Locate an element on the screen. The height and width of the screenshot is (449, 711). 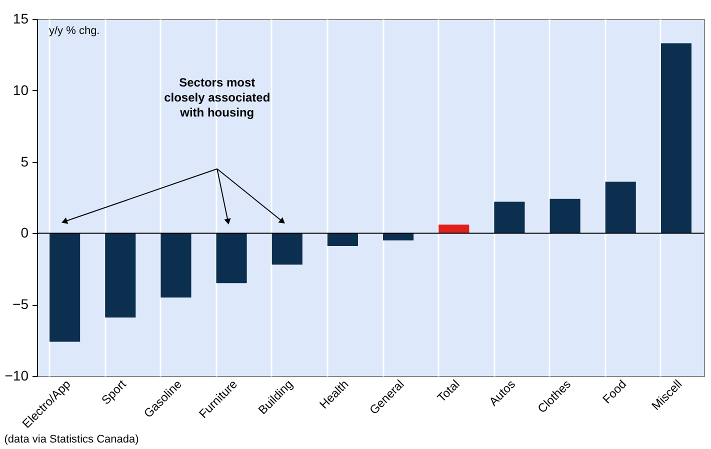
y-tick-label: 10 is located at coordinates (20, 90).